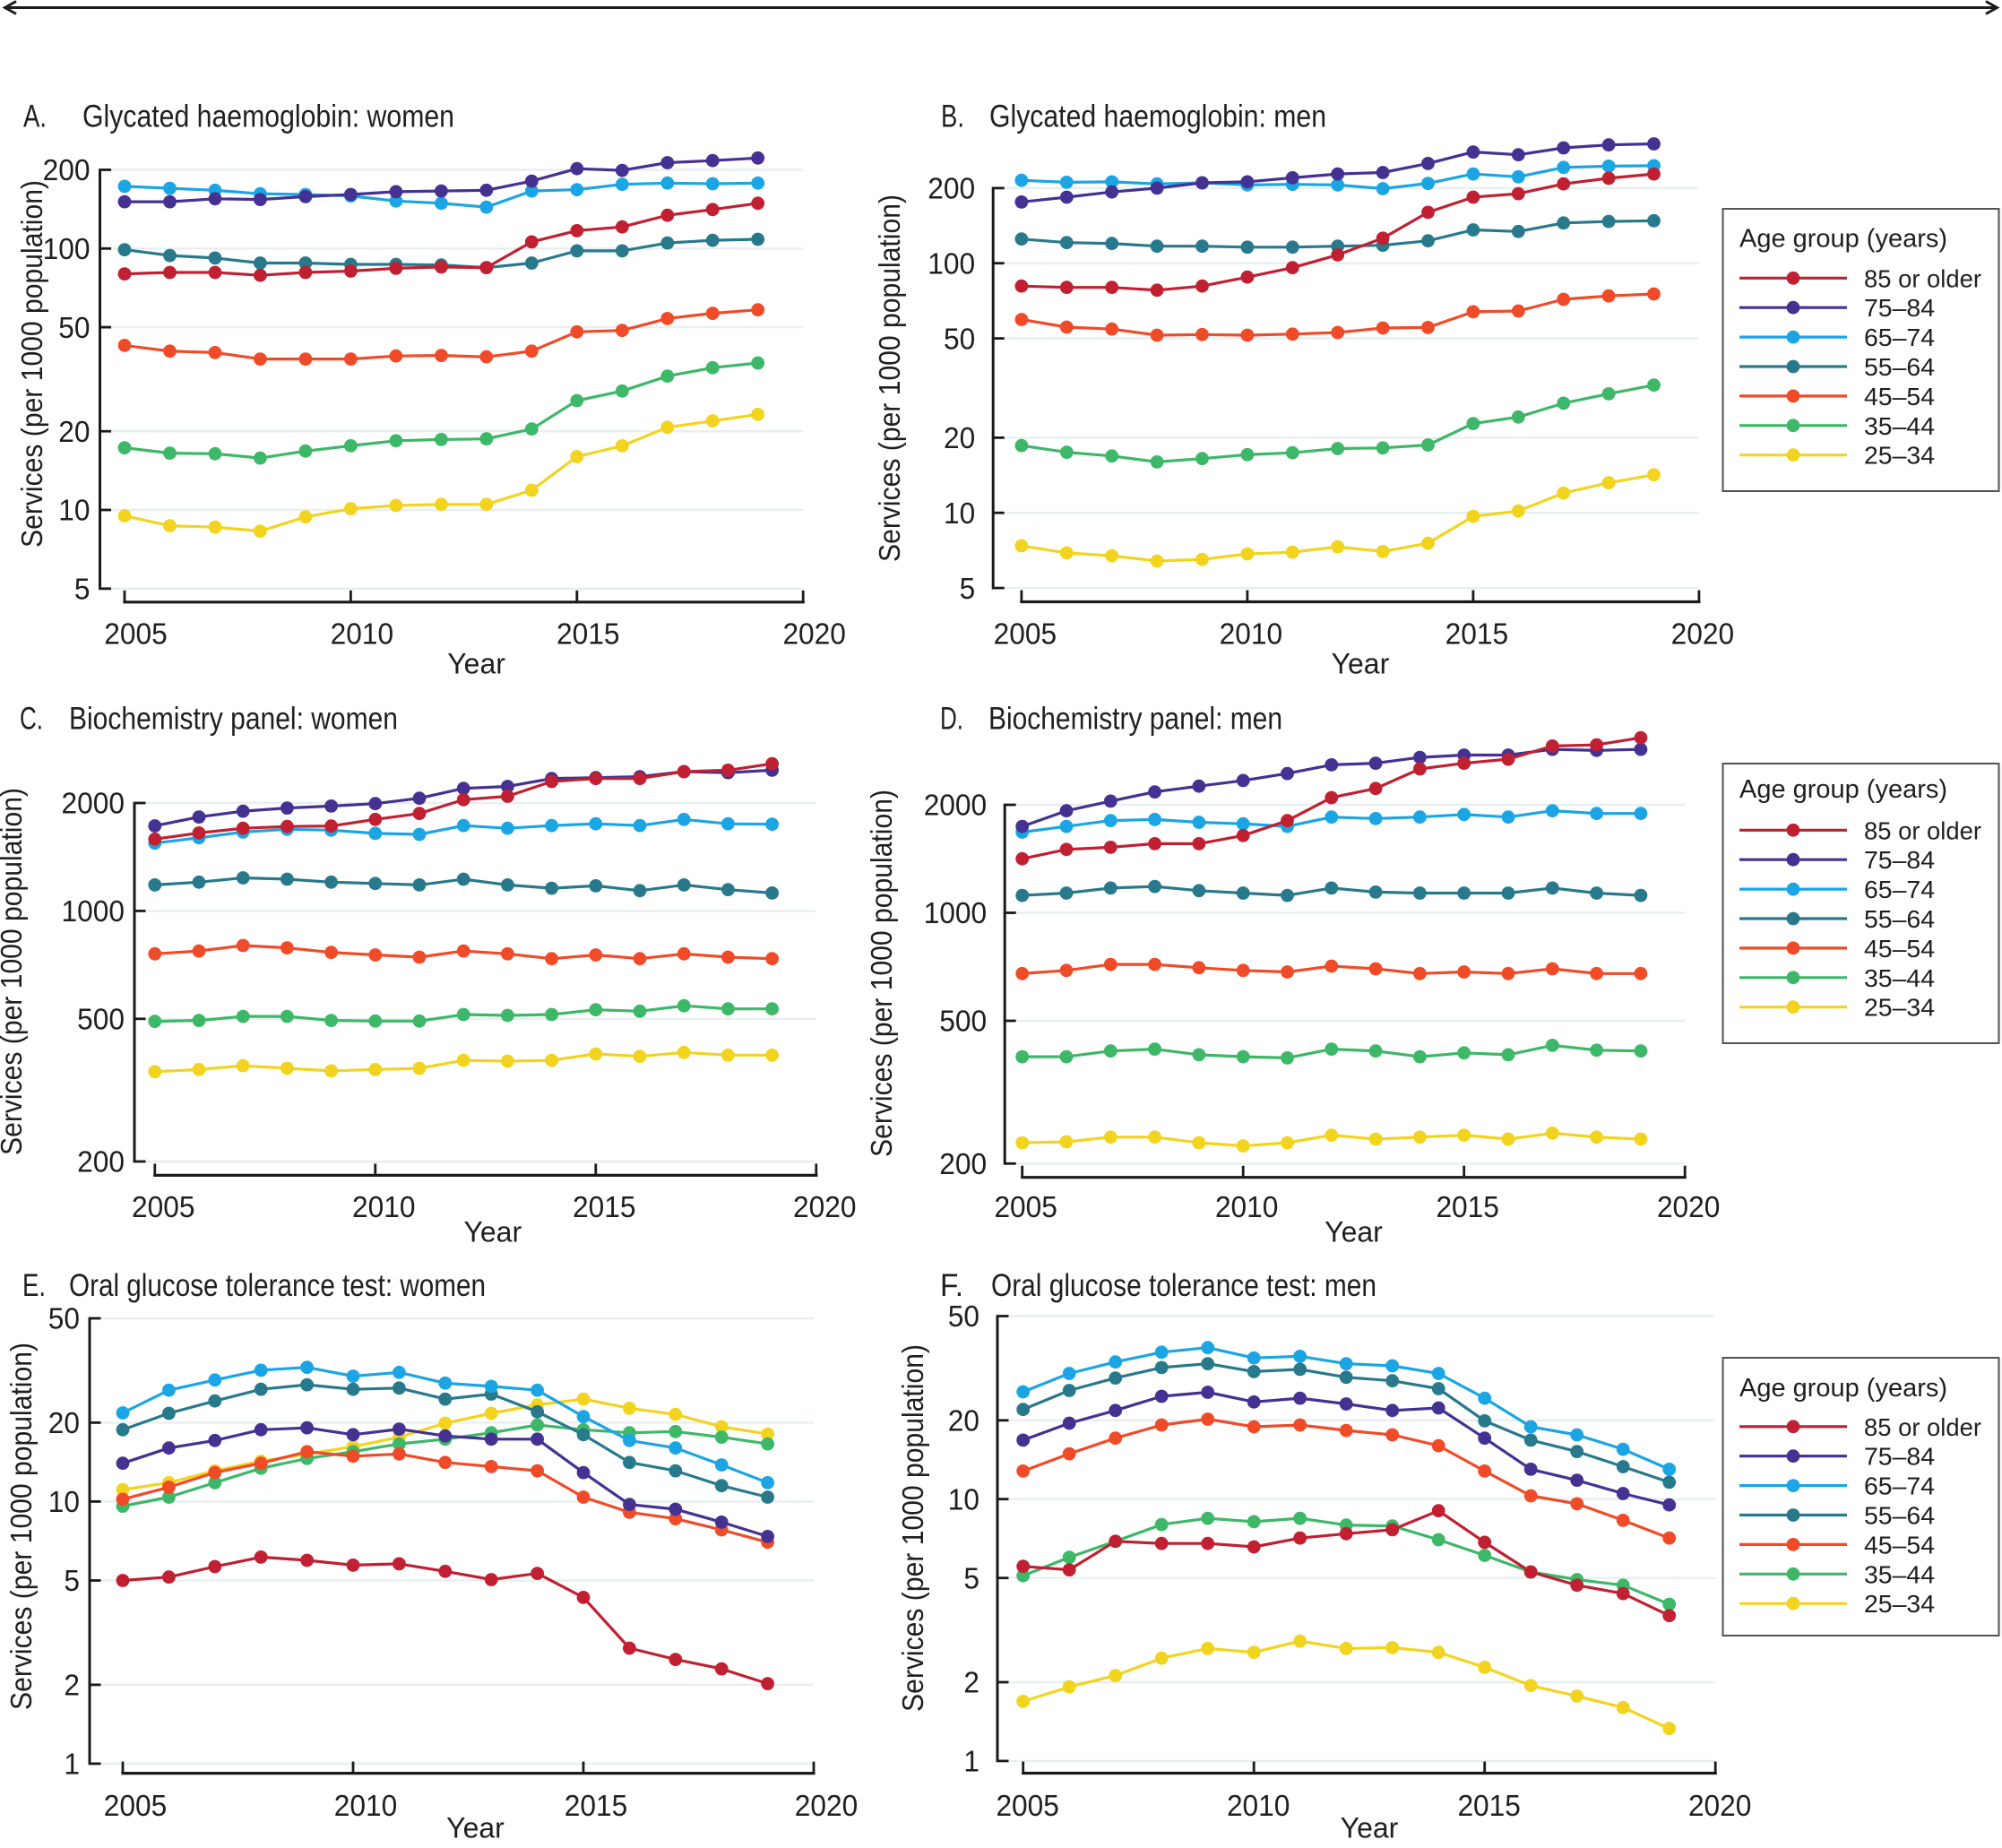  What do you see at coordinates (952, 1285) in the screenshot?
I see `svg-text: F.` at bounding box center [952, 1285].